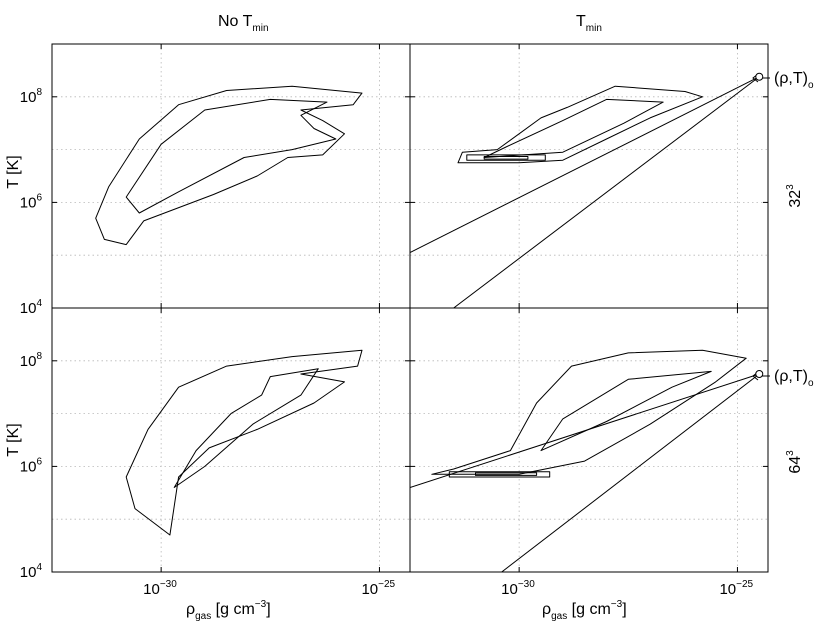 The image size is (830, 631). I want to click on column-title-tmin: Tmin, so click(589, 23).